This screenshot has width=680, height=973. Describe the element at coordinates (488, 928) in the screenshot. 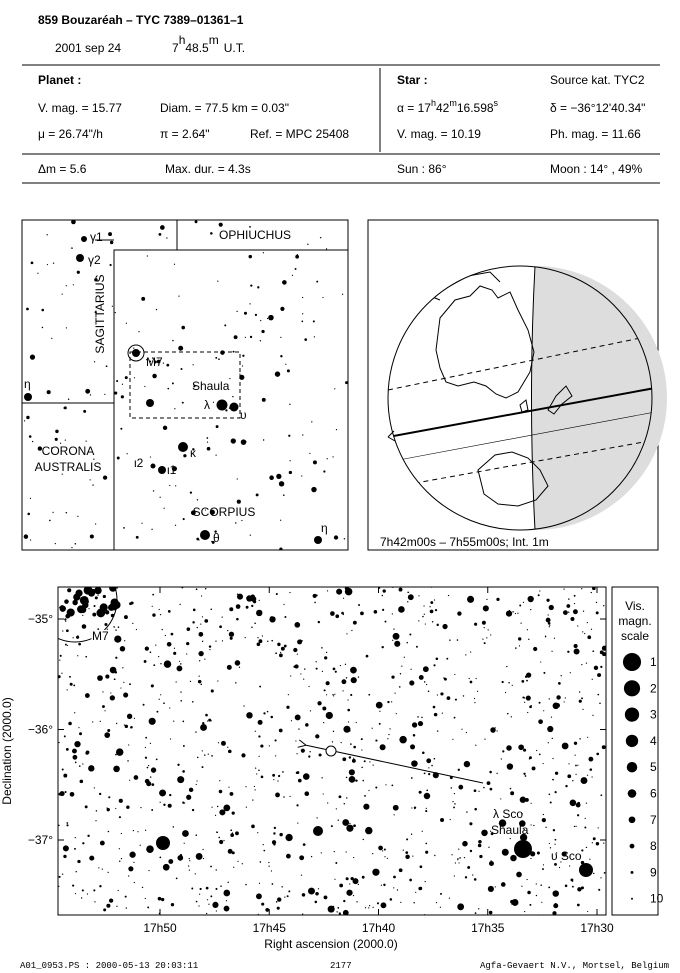

I see `x-tick-label: 17h35` at that location.